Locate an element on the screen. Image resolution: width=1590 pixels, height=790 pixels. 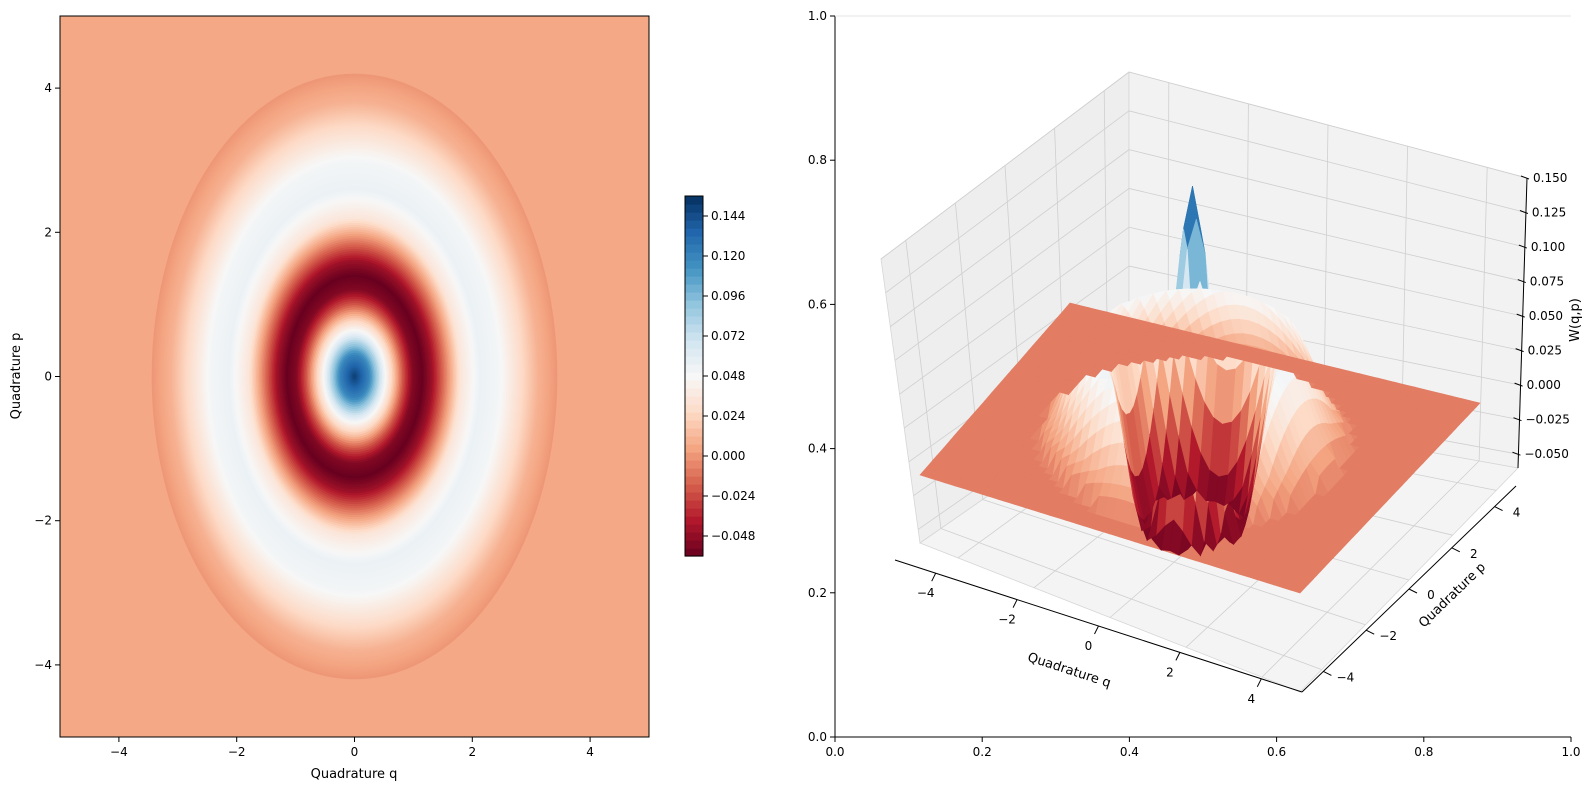
contour-y-tick-label: 2 is located at coordinates (48, 232).